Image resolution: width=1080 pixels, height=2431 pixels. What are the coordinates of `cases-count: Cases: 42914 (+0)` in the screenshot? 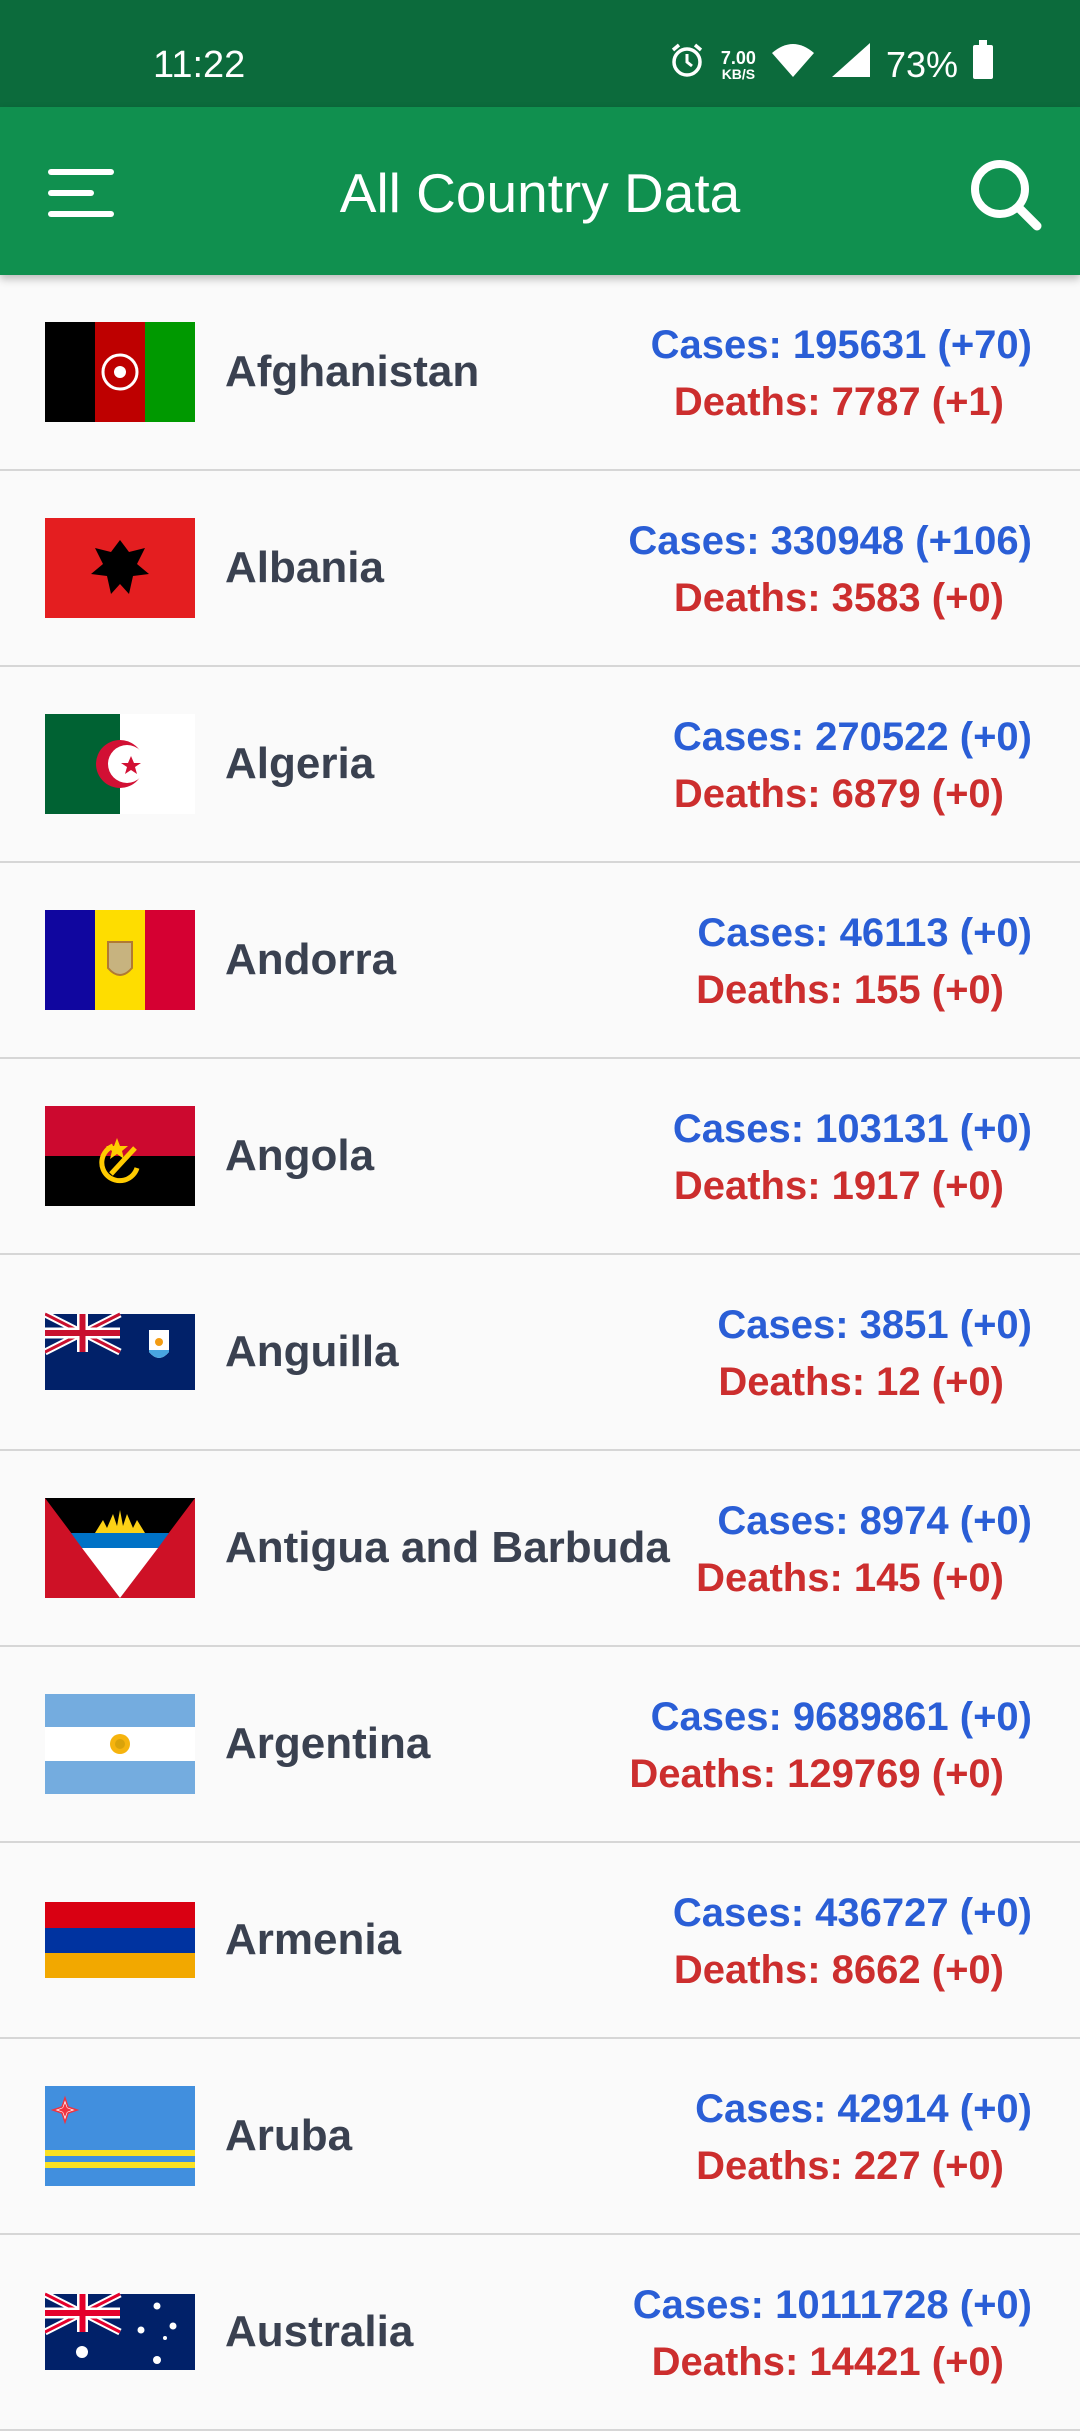 It's located at (863, 2109).